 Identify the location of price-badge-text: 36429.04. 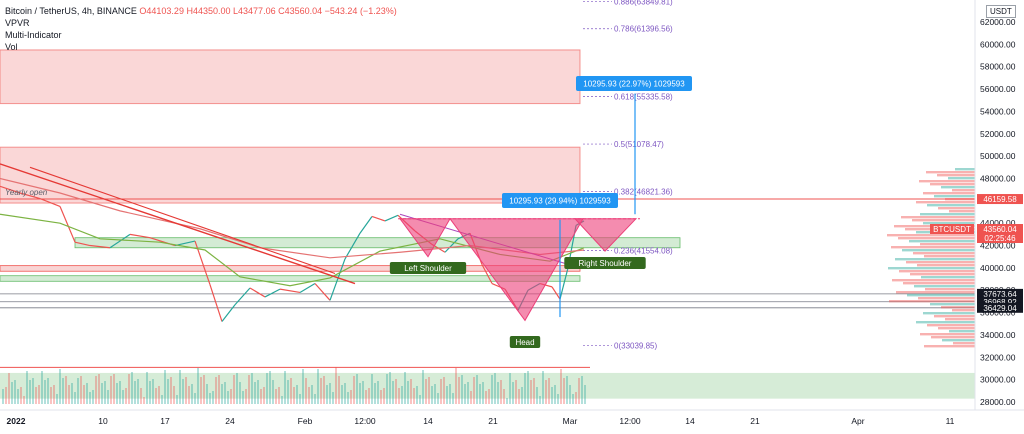
(1000, 308).